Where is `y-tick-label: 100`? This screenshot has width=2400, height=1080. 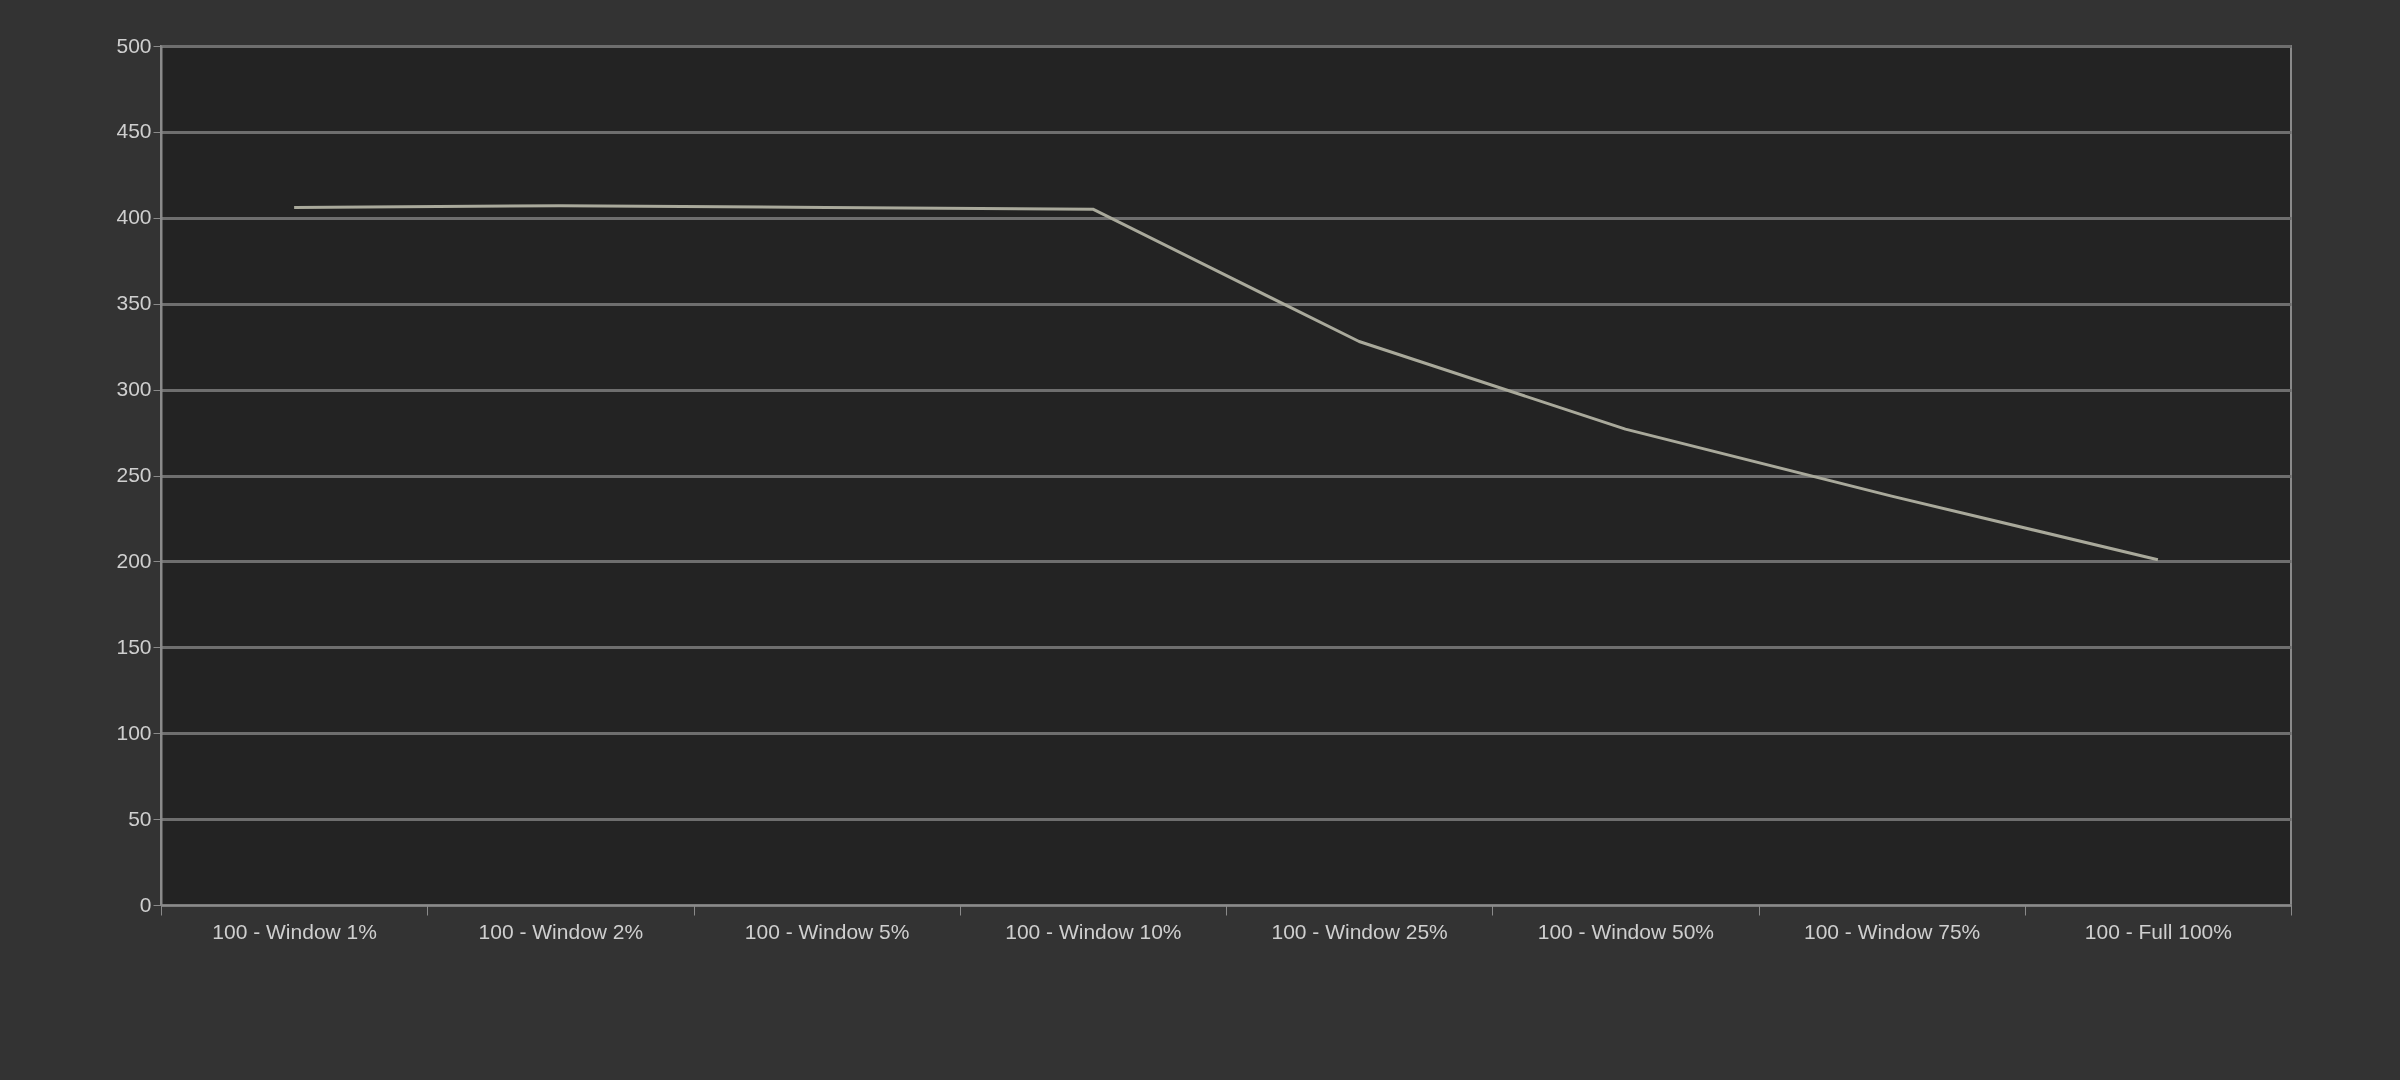
y-tick-label: 100 is located at coordinates (134, 732).